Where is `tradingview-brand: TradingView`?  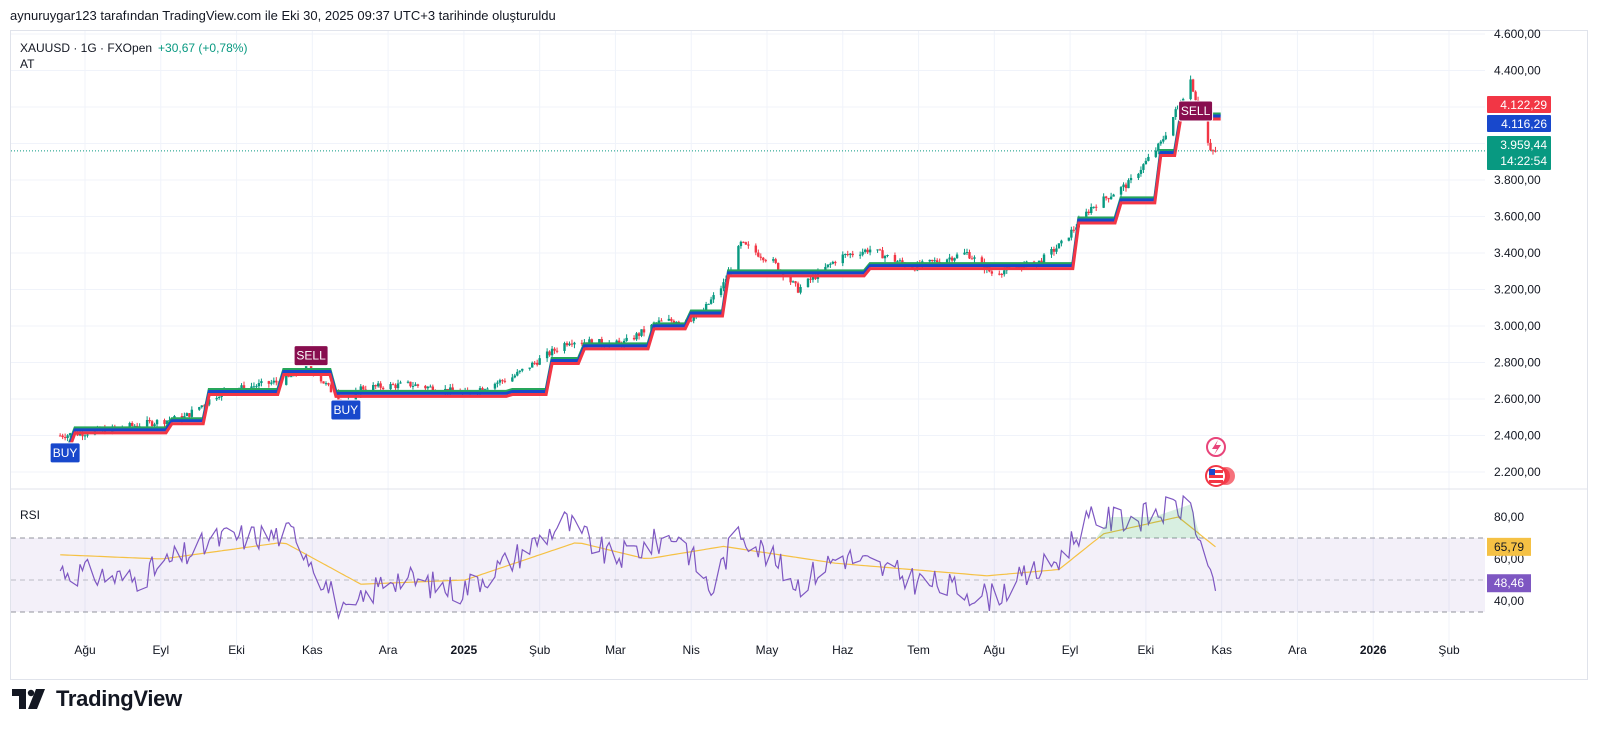 tradingview-brand: TradingView is located at coordinates (97, 699).